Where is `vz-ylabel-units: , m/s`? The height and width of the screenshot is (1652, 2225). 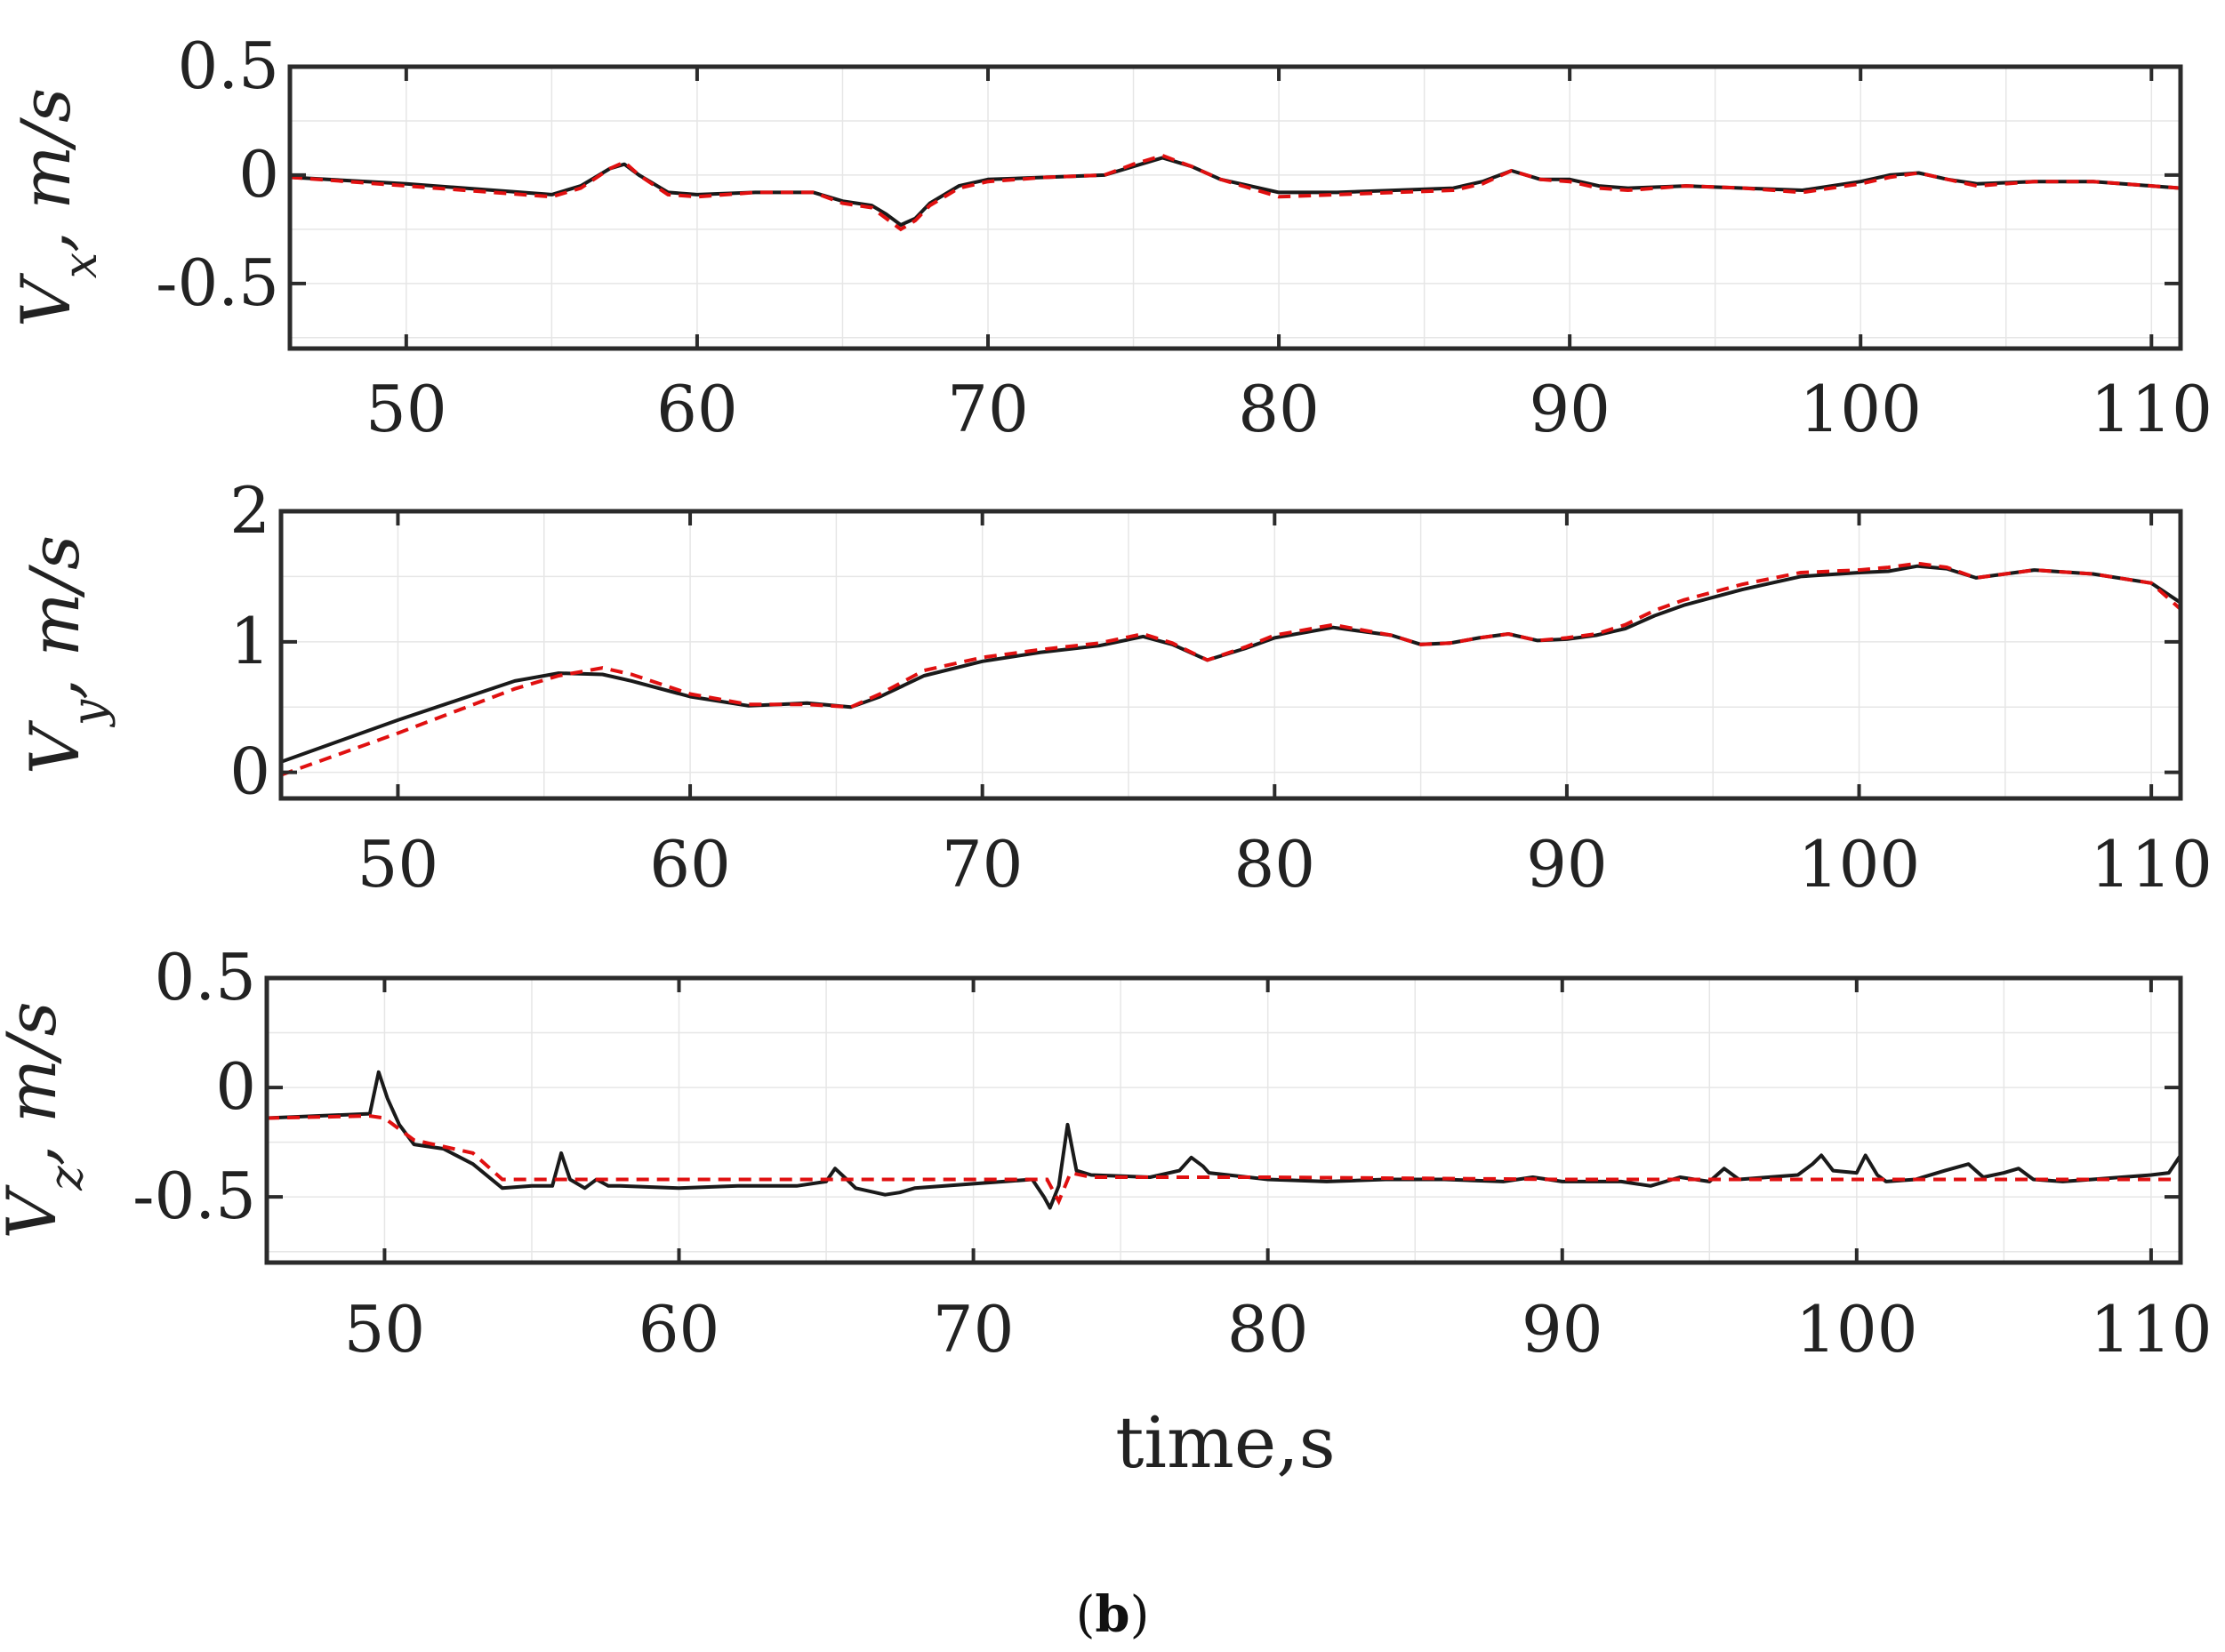
vz-ylabel-units: , m/s is located at coordinates (35, 1084).